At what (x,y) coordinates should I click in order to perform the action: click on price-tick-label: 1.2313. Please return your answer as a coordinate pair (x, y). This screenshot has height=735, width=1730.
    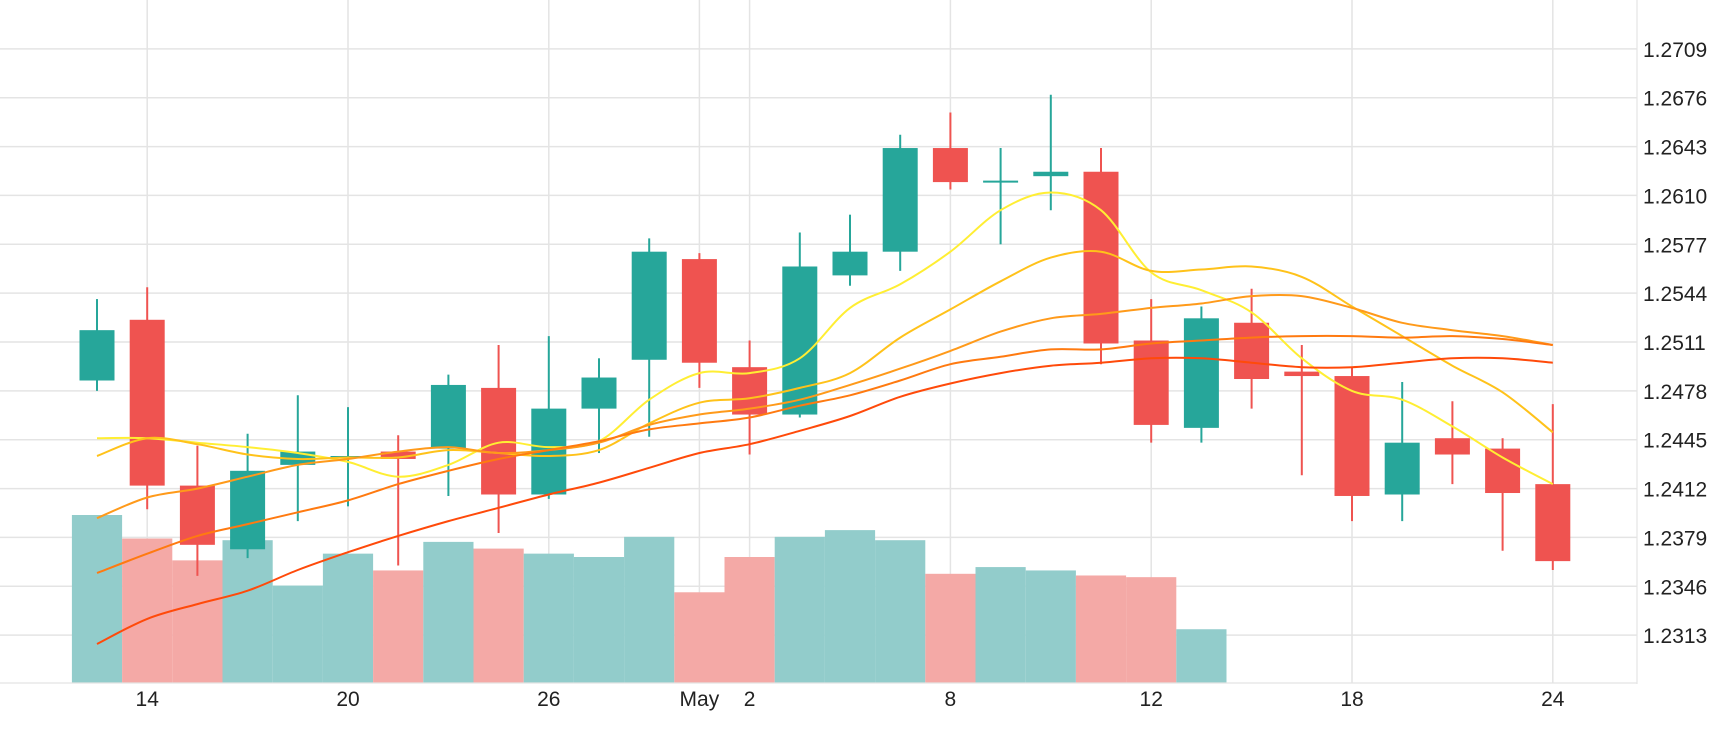
    Looking at the image, I should click on (1675, 636).